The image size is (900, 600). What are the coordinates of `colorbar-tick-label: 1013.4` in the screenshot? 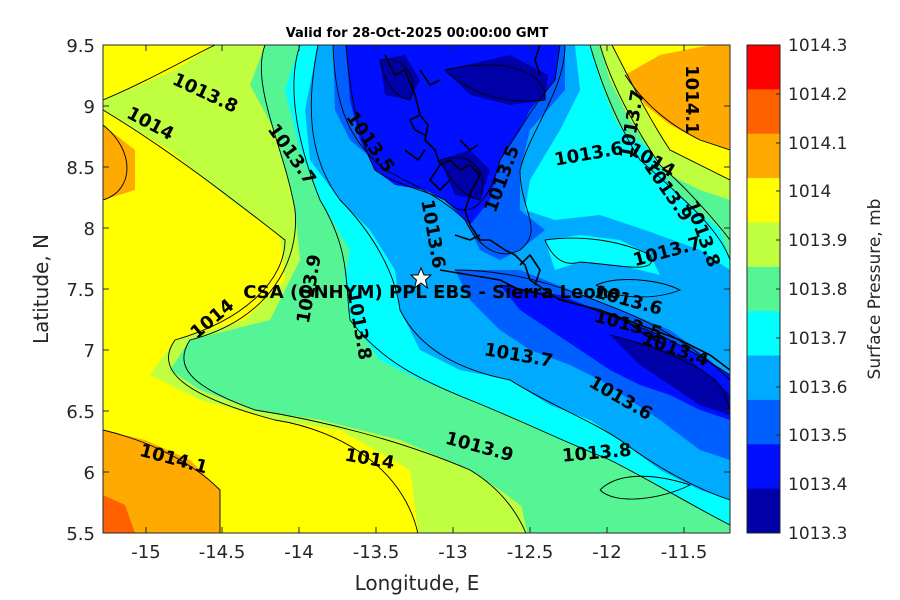 It's located at (817, 485).